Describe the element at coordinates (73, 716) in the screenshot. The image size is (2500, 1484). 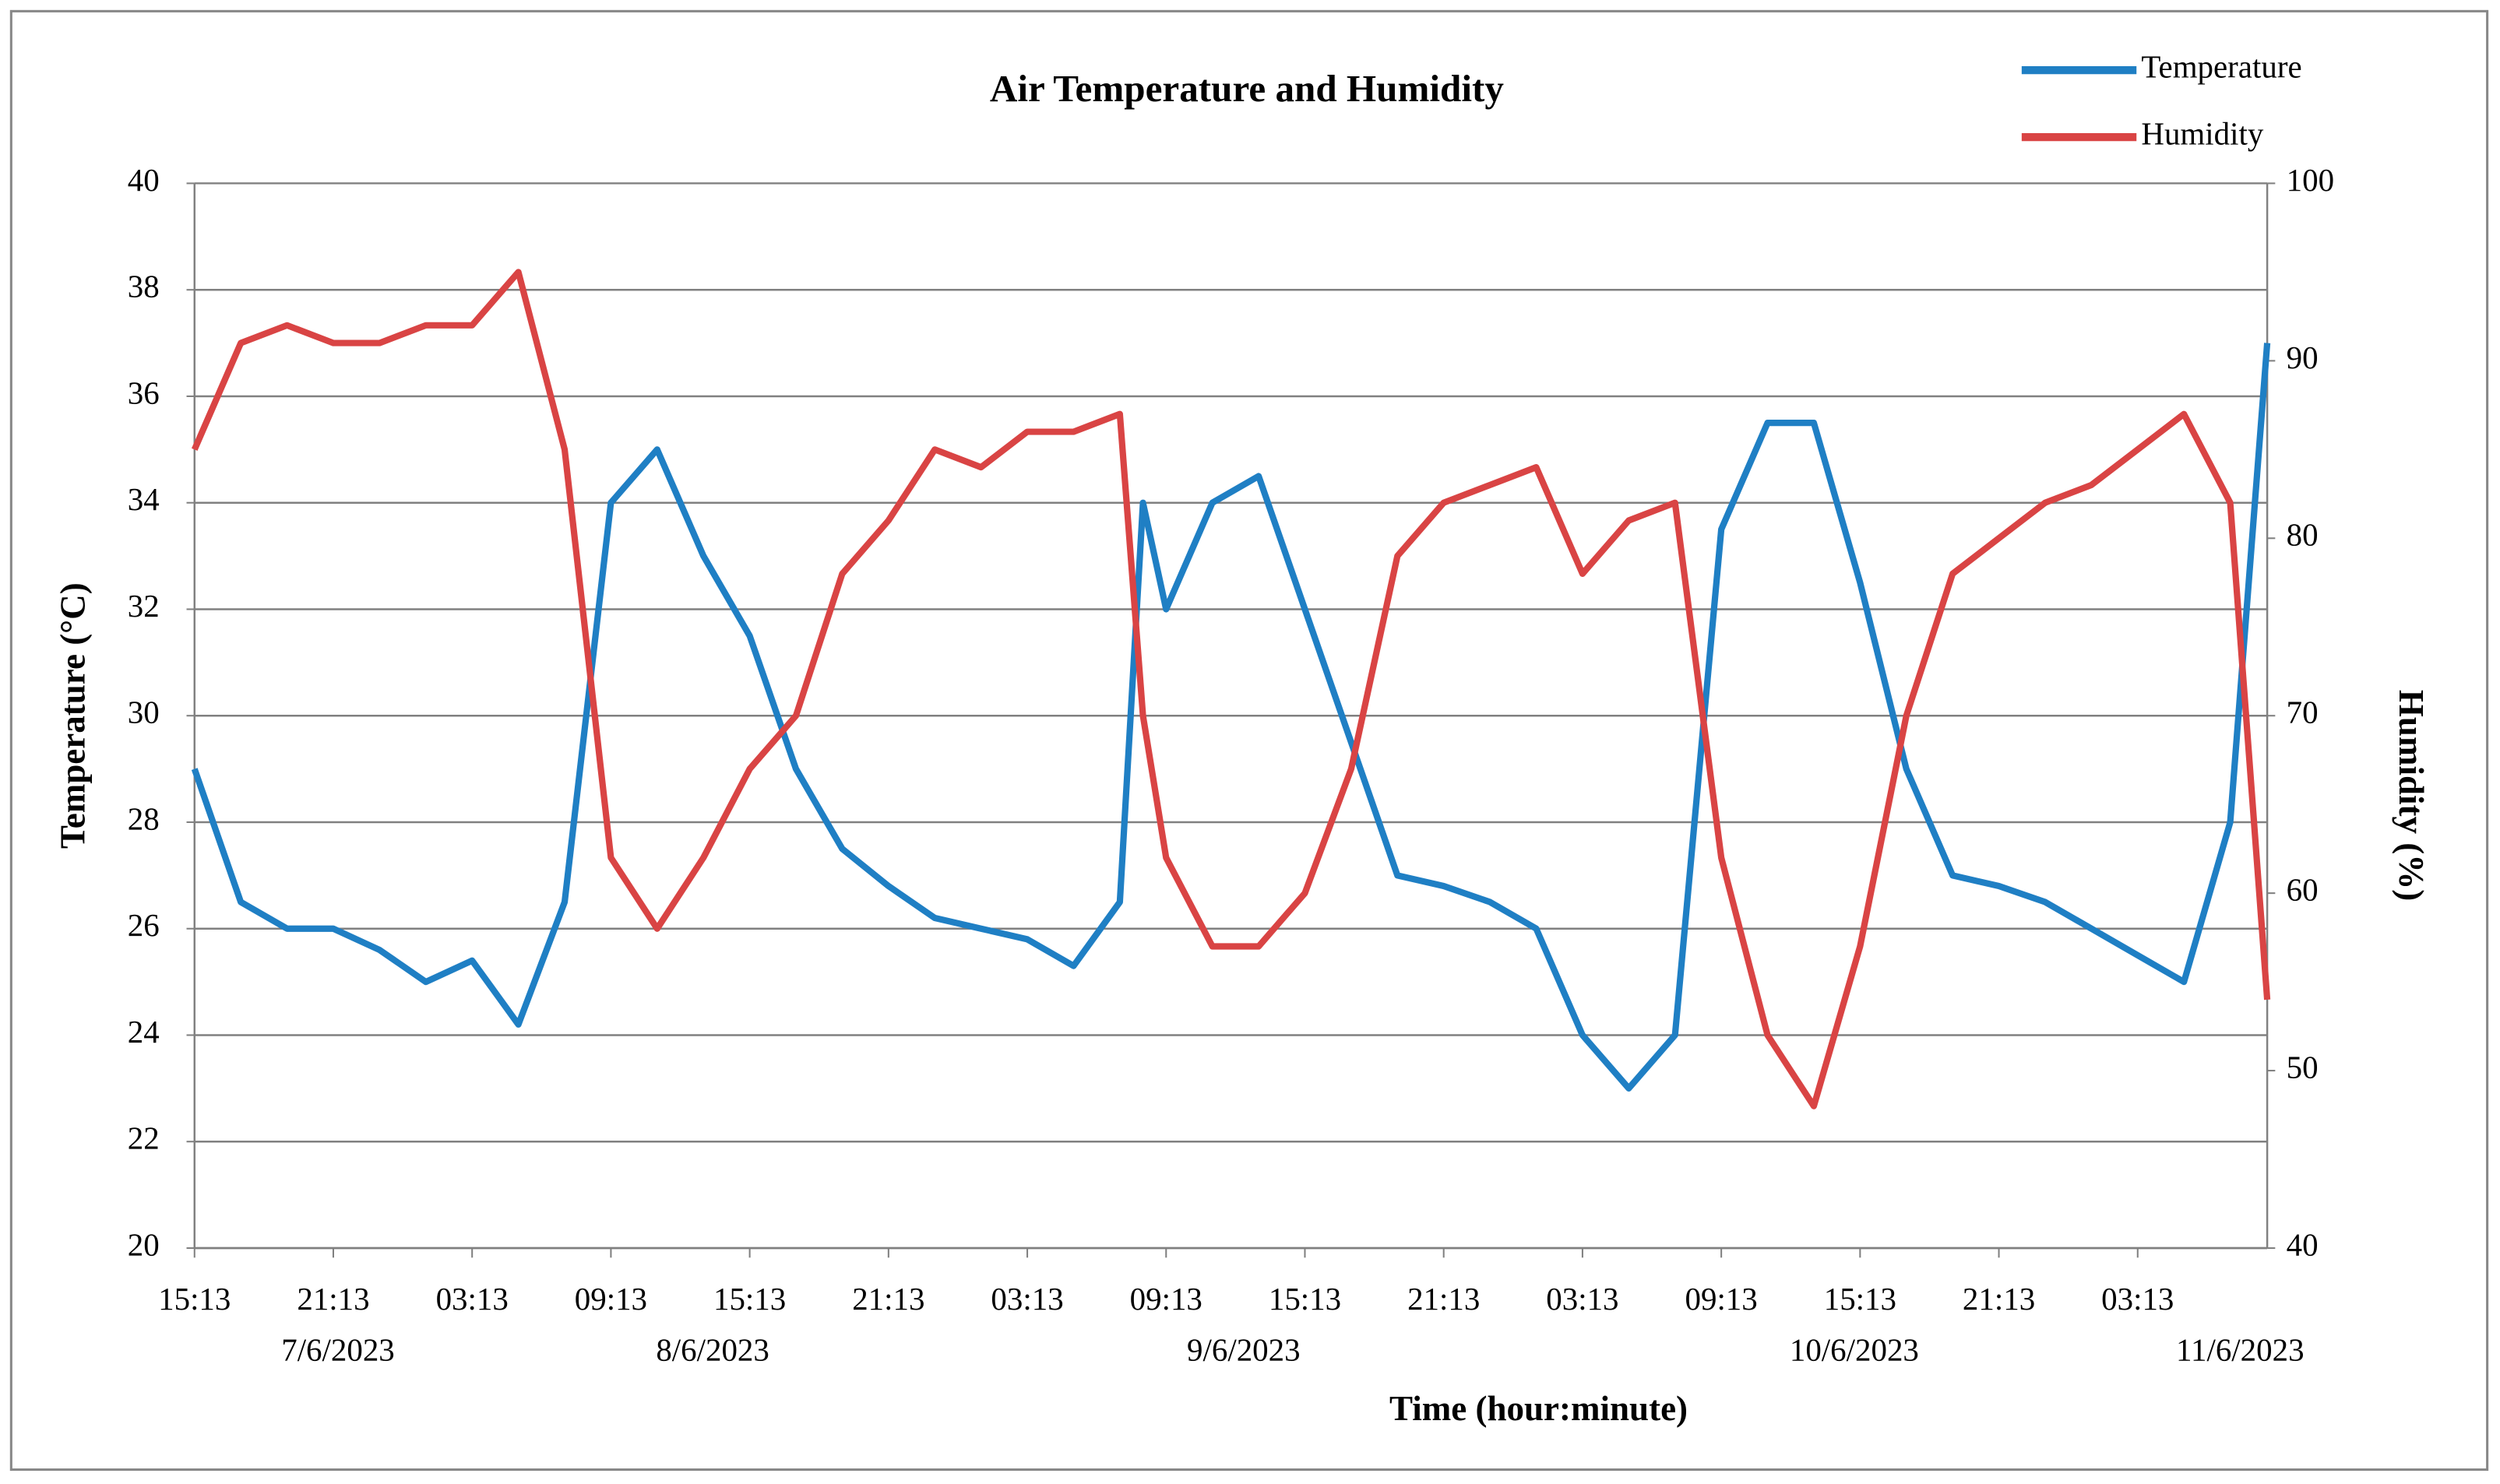
I see `y-axis-title: Temperature (°C)` at that location.